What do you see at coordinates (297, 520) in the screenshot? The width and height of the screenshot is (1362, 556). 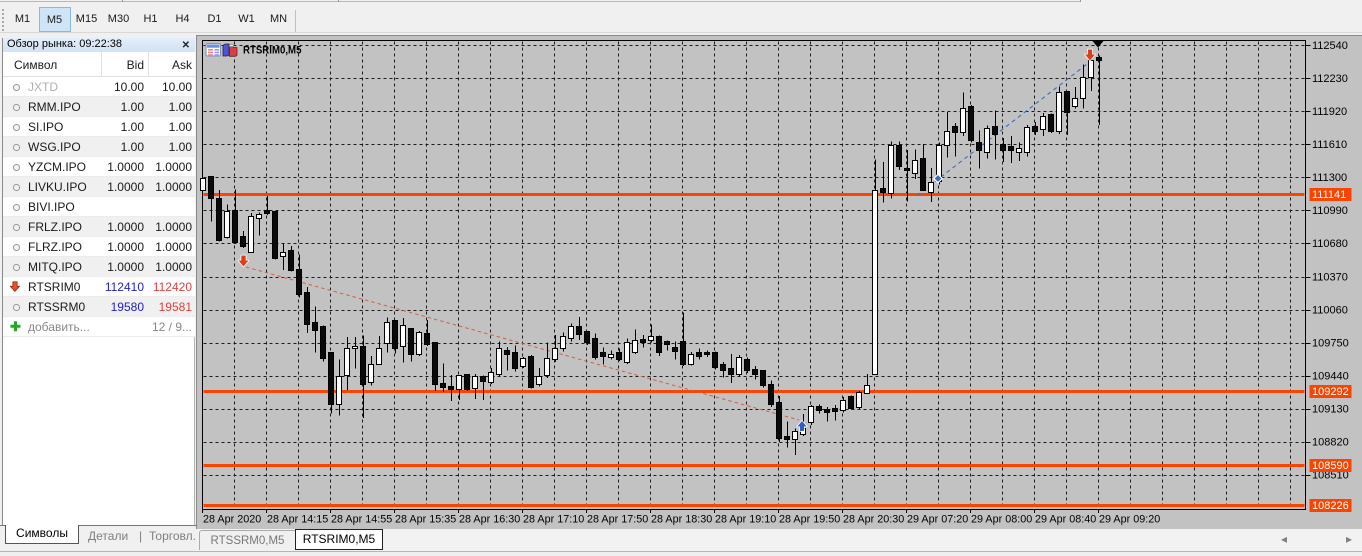 I see `svg-text: 28 Apr 14:15` at bounding box center [297, 520].